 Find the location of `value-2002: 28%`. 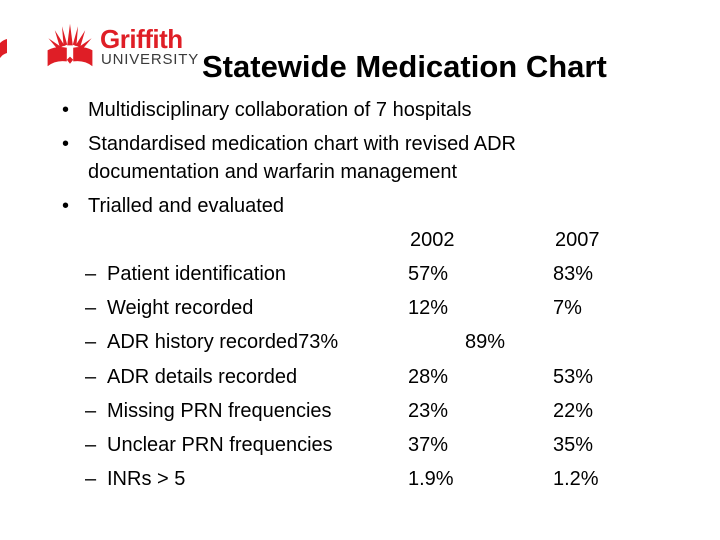

value-2002: 28% is located at coordinates (428, 377).